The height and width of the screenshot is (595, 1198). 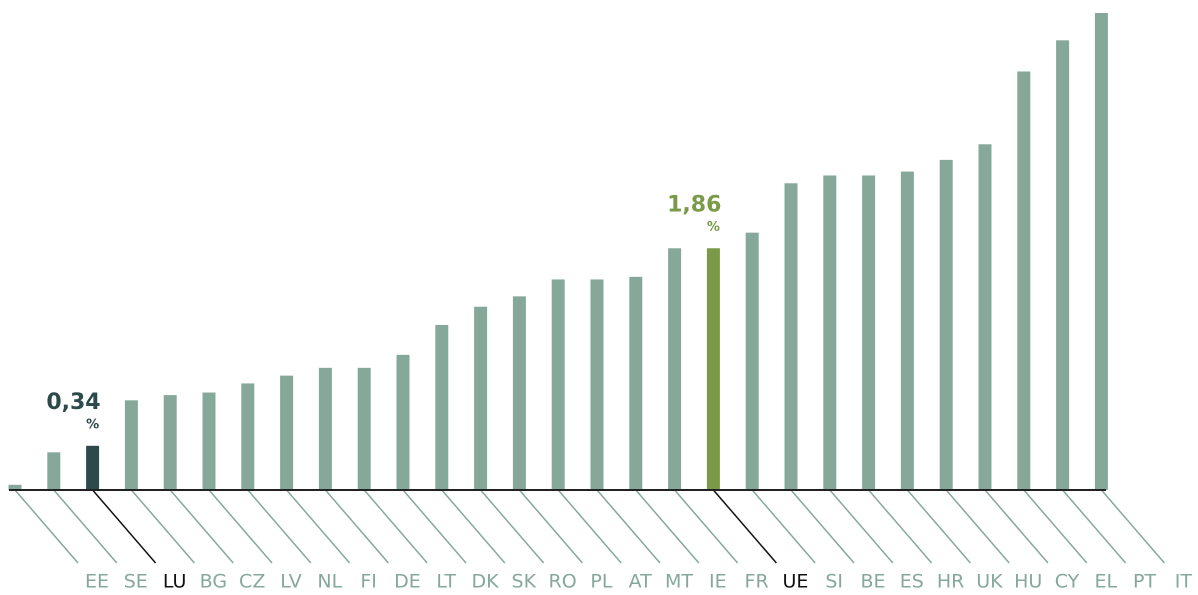 I want to click on x-tick-label: DE, so click(x=407, y=582).